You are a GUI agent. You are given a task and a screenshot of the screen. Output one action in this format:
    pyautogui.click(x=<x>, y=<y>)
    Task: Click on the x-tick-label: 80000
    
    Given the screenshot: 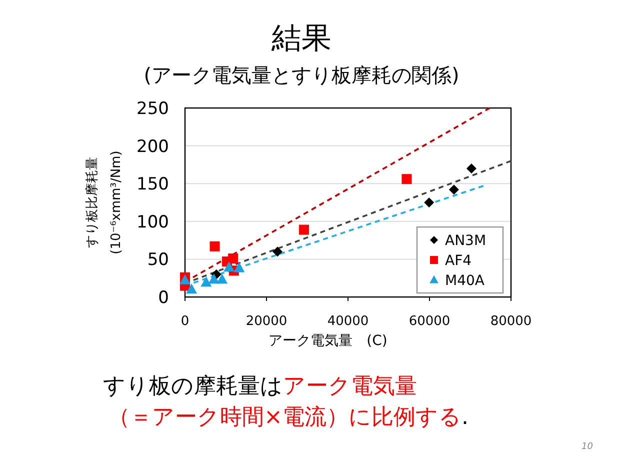 What is the action you would take?
    pyautogui.click(x=511, y=321)
    